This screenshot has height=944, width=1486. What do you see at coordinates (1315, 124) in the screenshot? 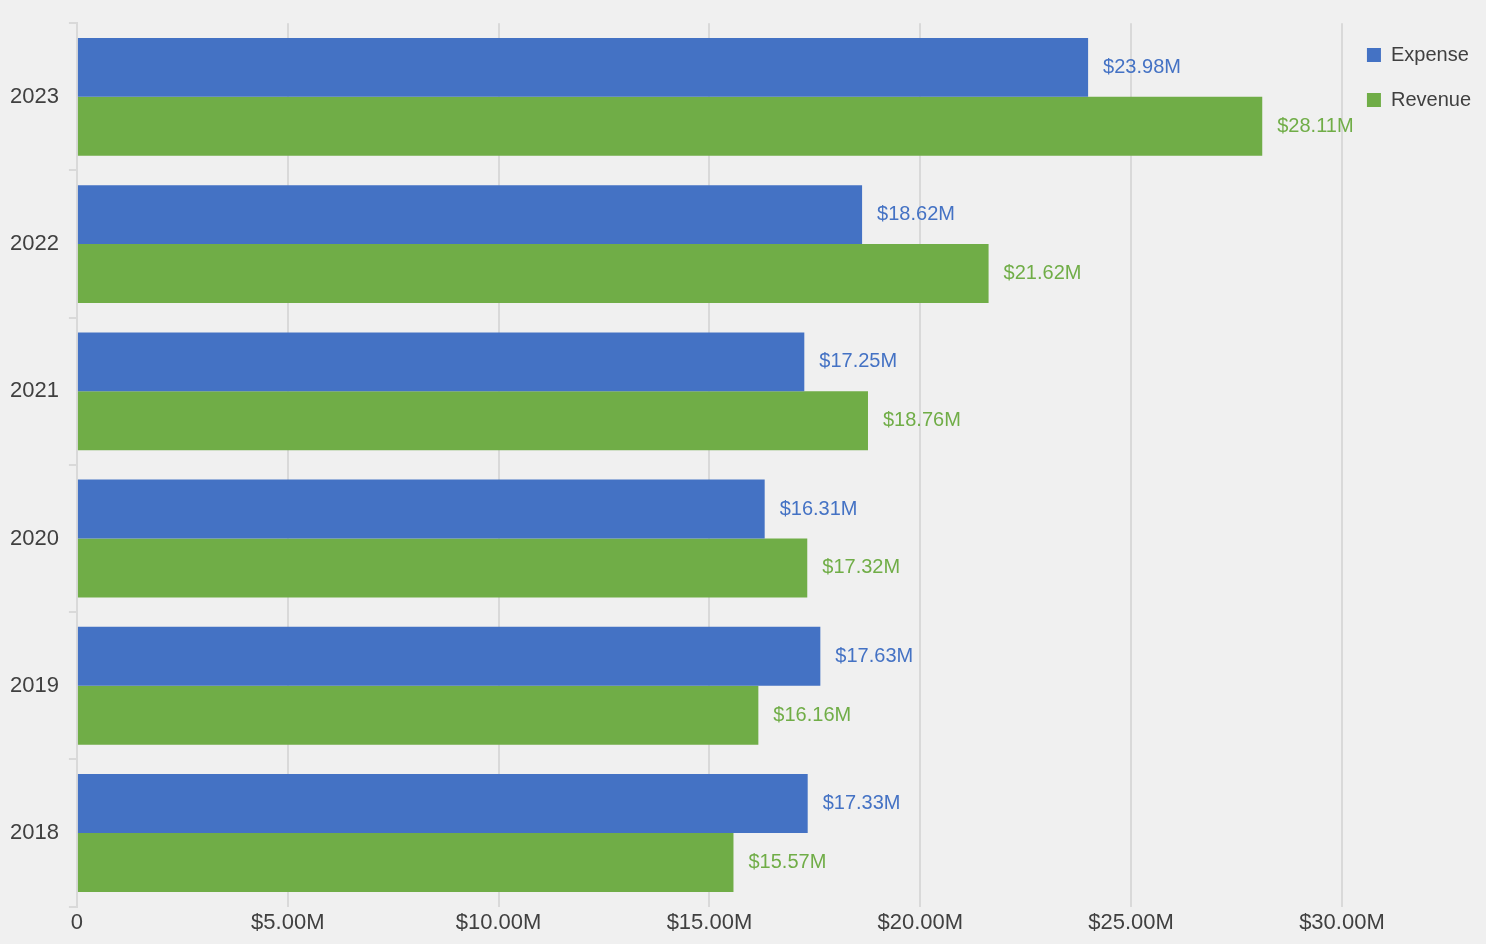
I see `data-label: $28.11M` at bounding box center [1315, 124].